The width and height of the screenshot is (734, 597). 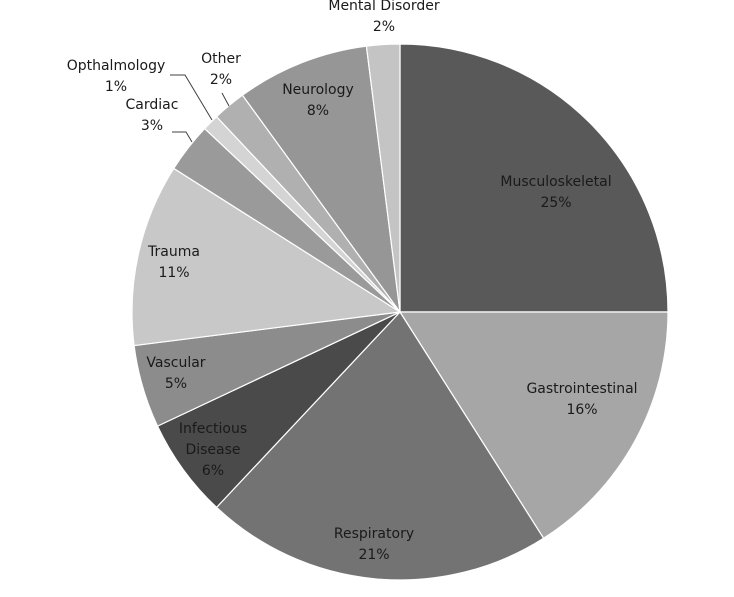 What do you see at coordinates (213, 429) in the screenshot?
I see `name-infectious-disease: Infectious` at bounding box center [213, 429].